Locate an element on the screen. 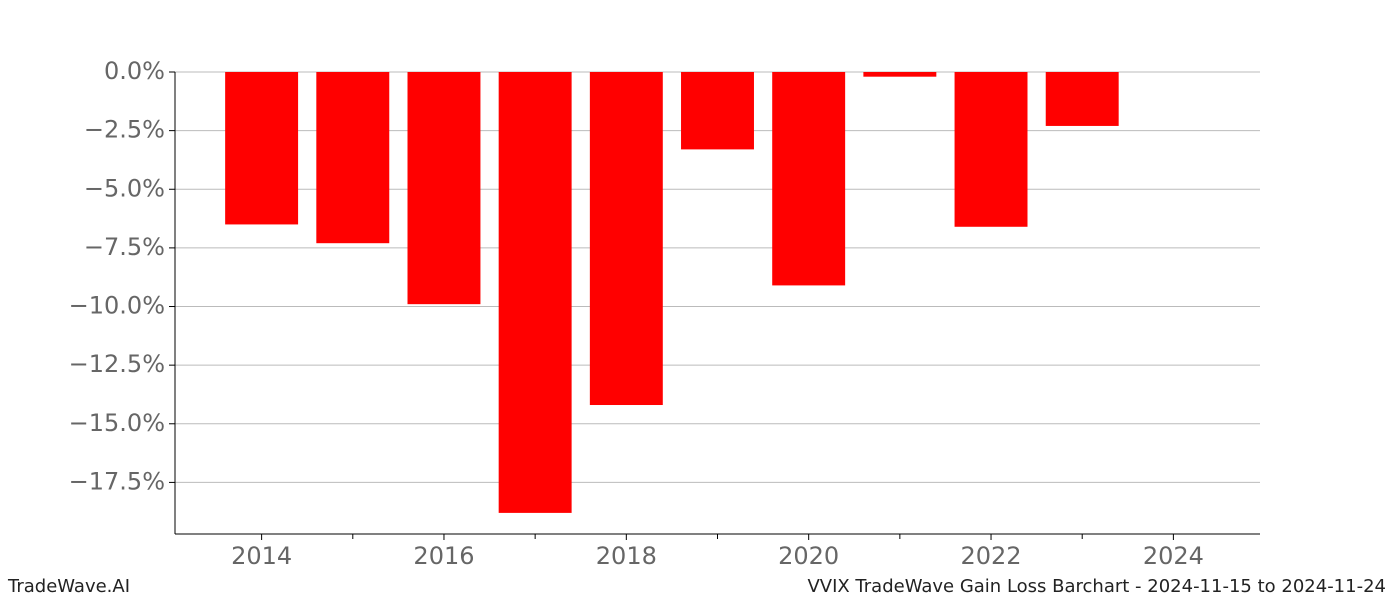 Image resolution: width=1400 pixels, height=600 pixels. y-tick-label: −17.5% is located at coordinates (117, 481).